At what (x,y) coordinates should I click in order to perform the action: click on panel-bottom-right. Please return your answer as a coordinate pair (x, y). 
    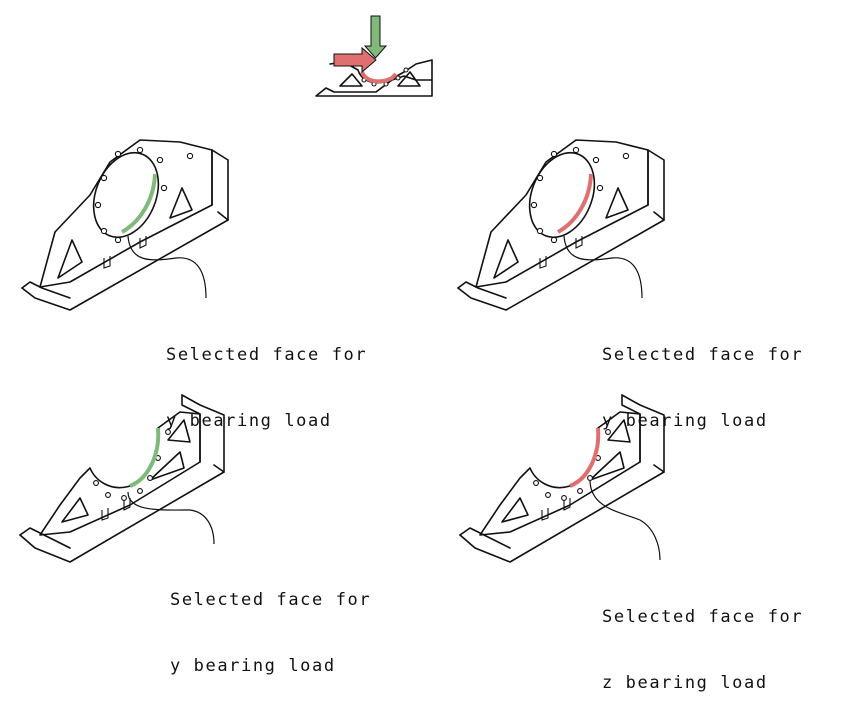
    Looking at the image, I should click on (562, 478).